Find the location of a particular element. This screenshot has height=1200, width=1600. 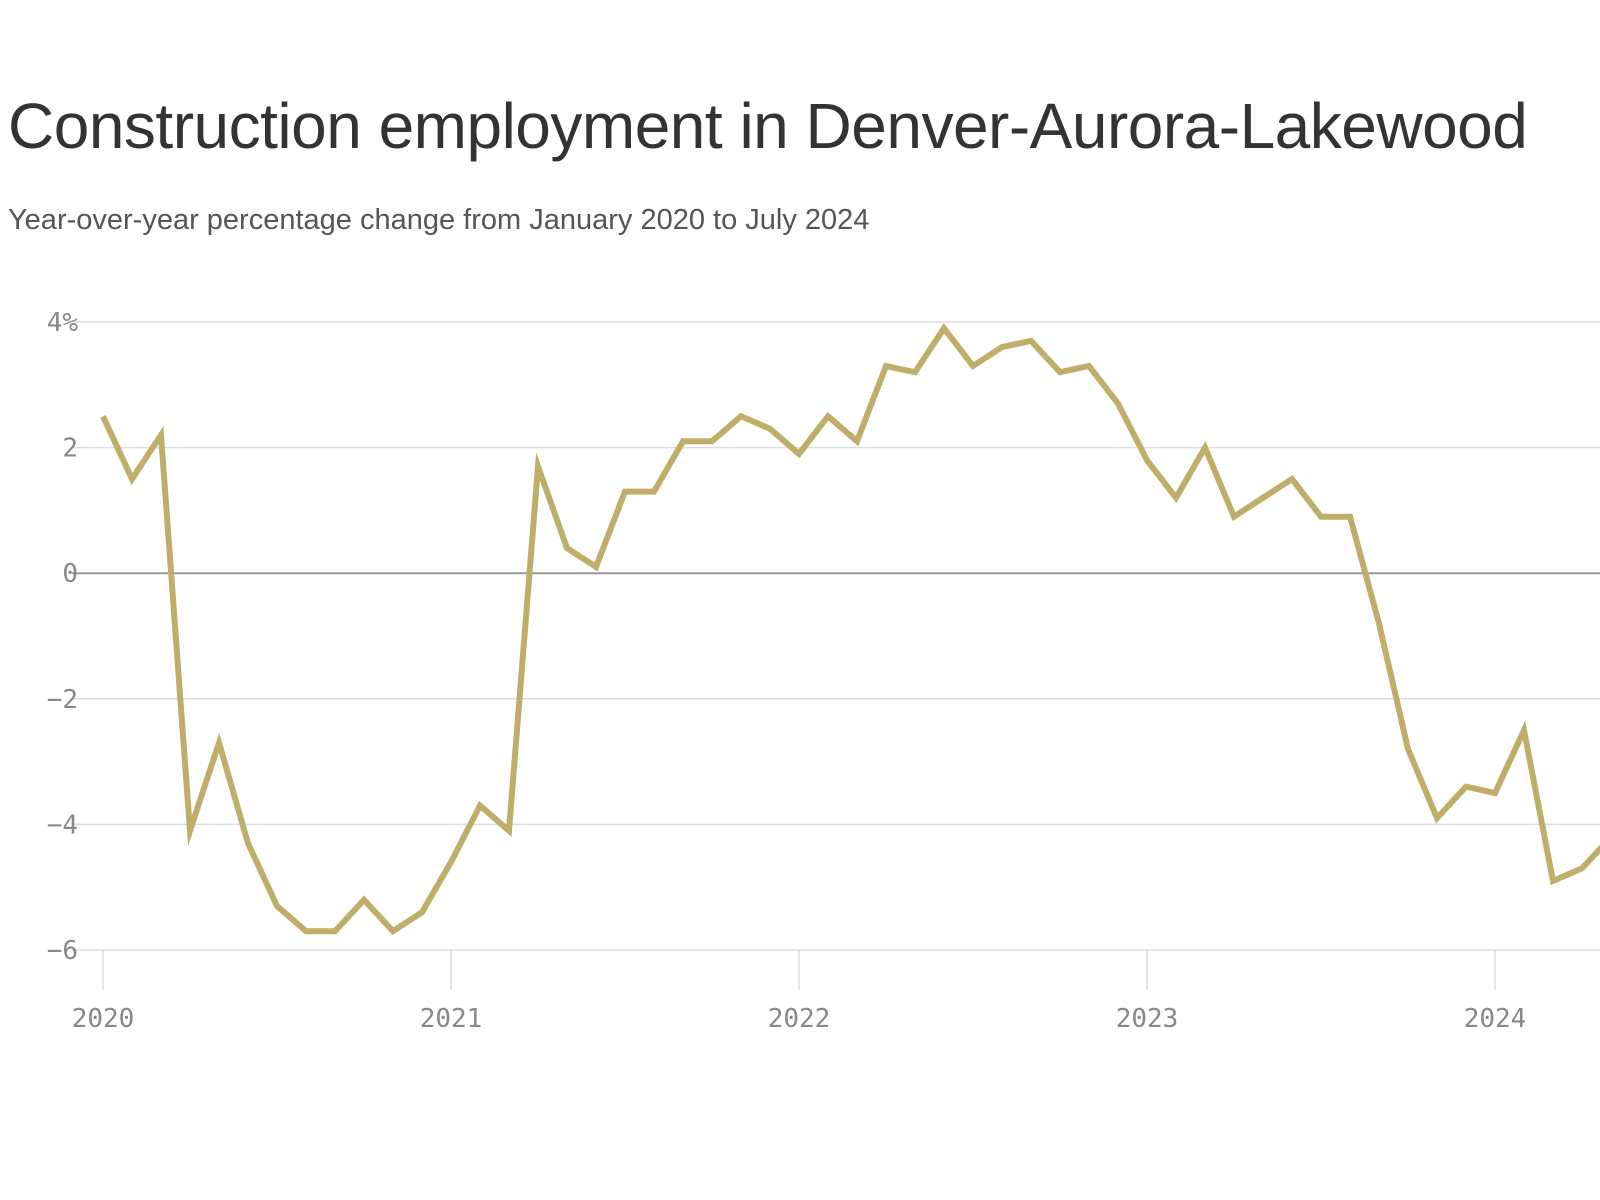

x-tick-label: 2020 is located at coordinates (103, 1019).